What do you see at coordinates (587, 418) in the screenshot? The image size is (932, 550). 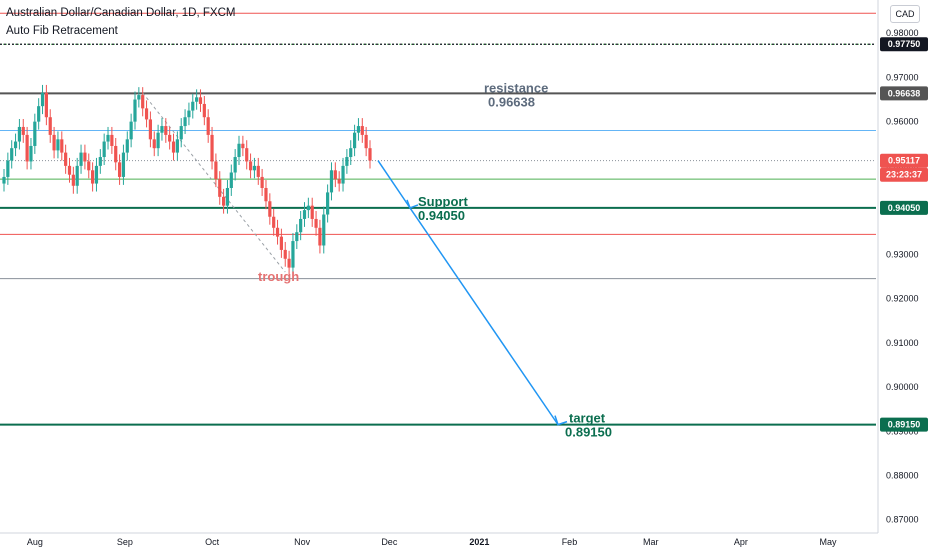 I see `target-label: target` at bounding box center [587, 418].